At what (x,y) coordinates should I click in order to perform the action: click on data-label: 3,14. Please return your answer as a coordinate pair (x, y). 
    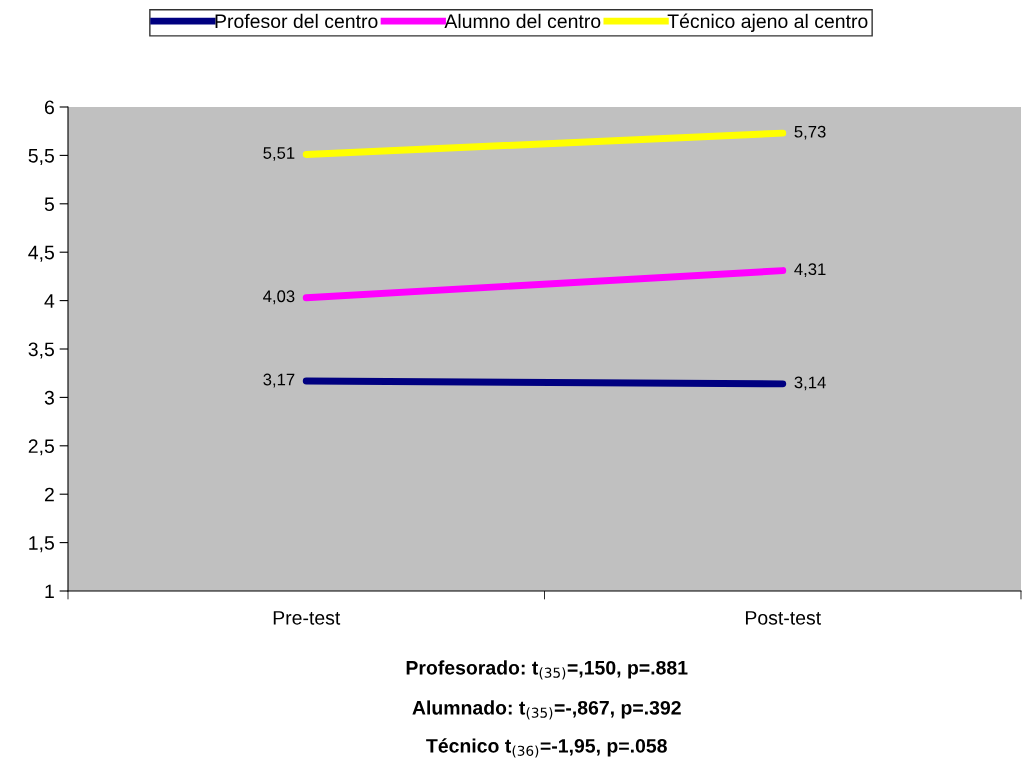
    Looking at the image, I should click on (810, 383).